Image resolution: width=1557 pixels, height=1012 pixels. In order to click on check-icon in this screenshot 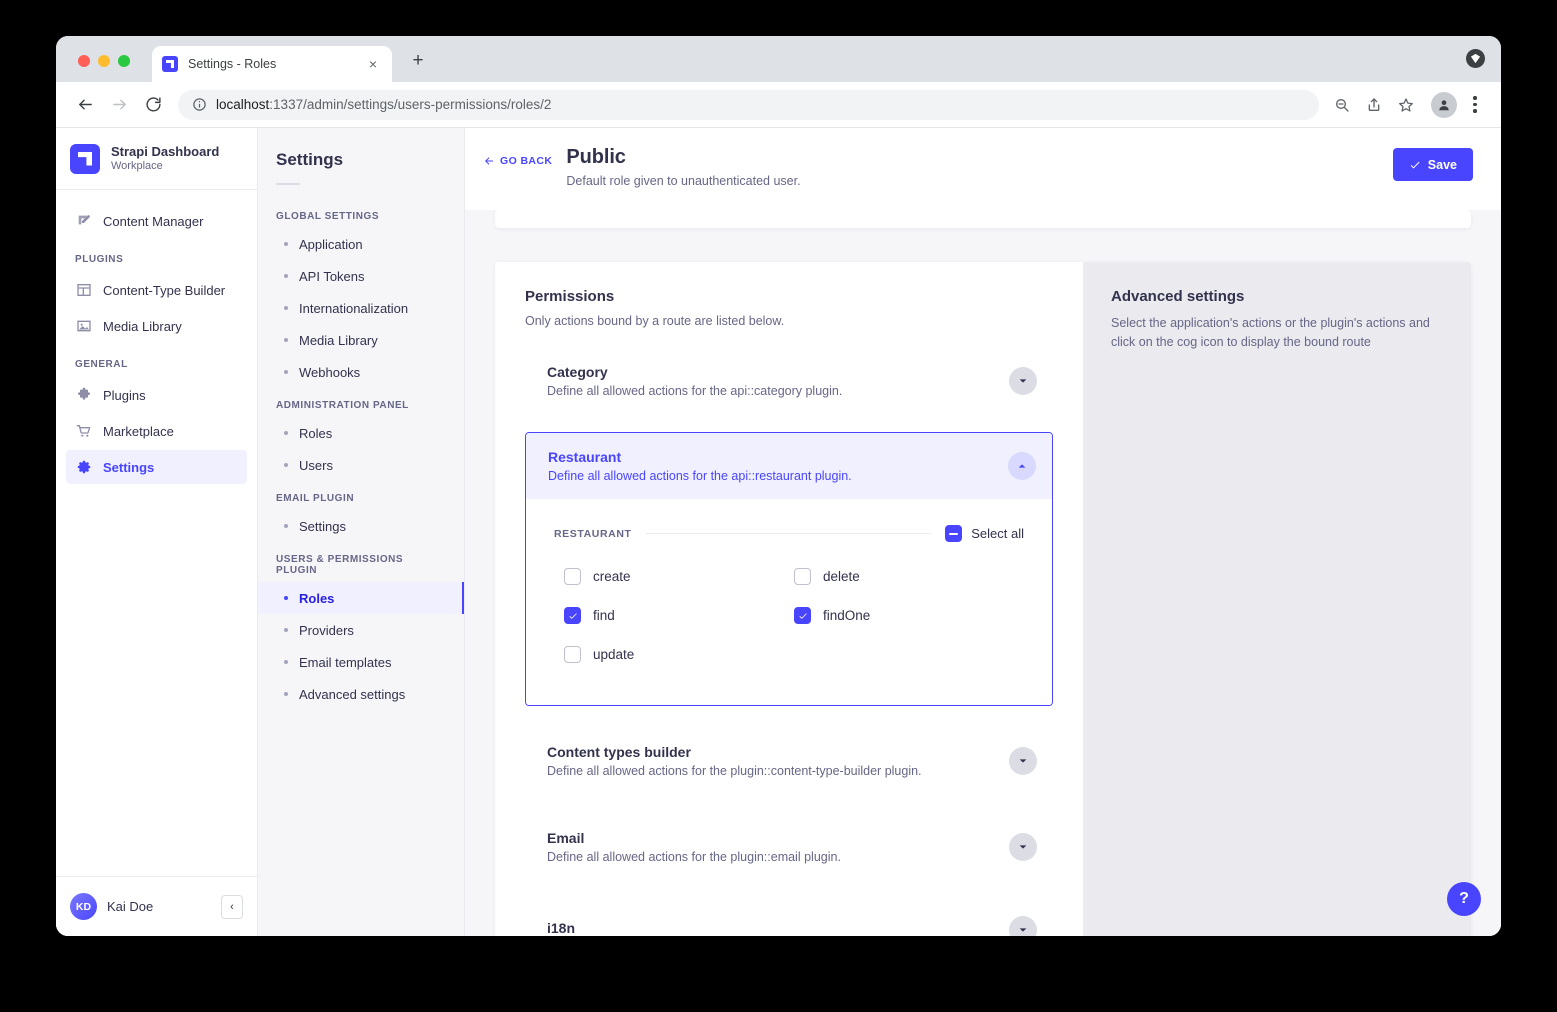, I will do `click(572, 615)`.